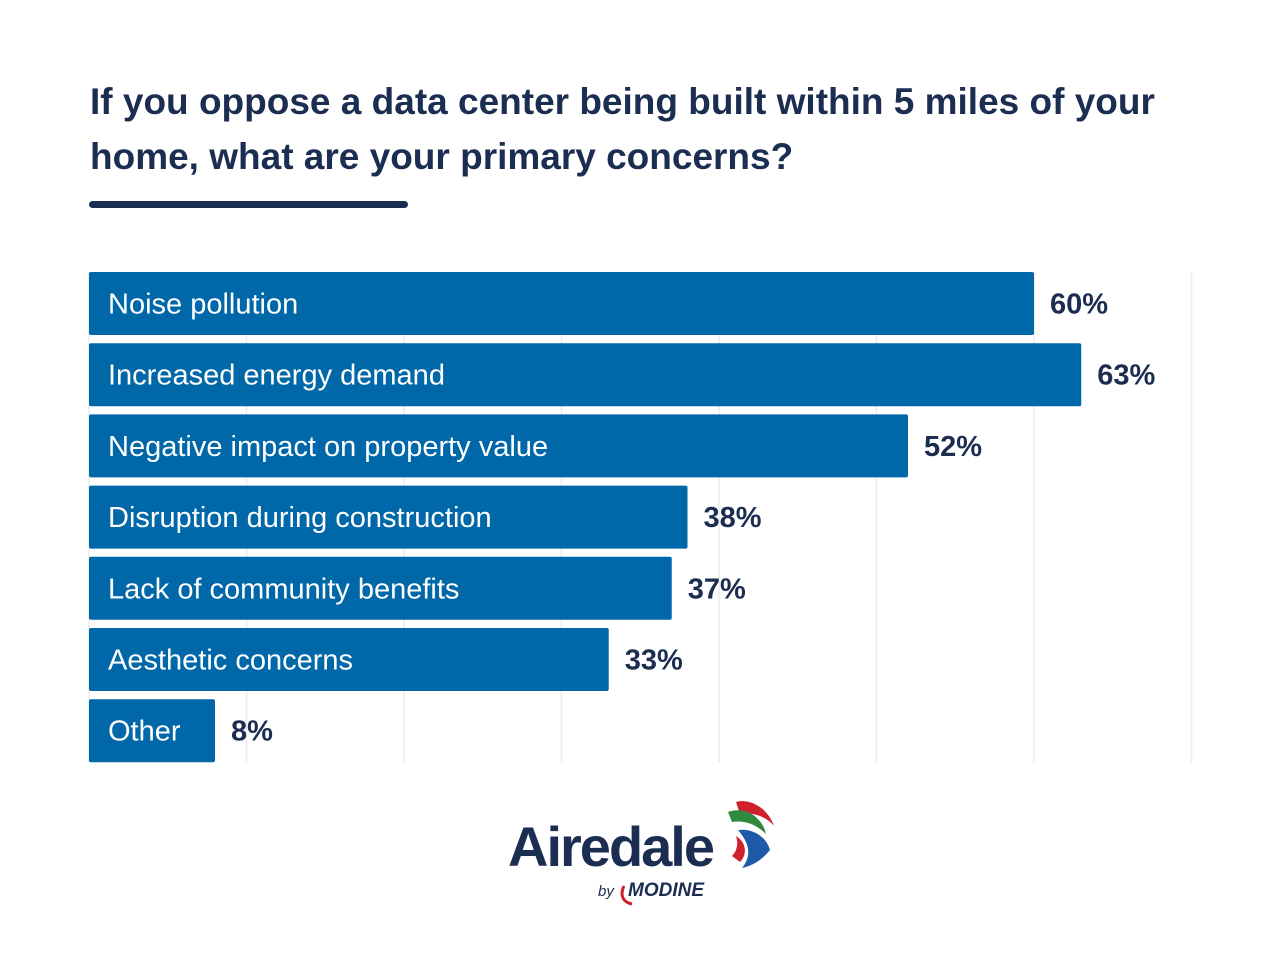 The image size is (1280, 960). What do you see at coordinates (1126, 376) in the screenshot?
I see `bar-value-label: 63%` at bounding box center [1126, 376].